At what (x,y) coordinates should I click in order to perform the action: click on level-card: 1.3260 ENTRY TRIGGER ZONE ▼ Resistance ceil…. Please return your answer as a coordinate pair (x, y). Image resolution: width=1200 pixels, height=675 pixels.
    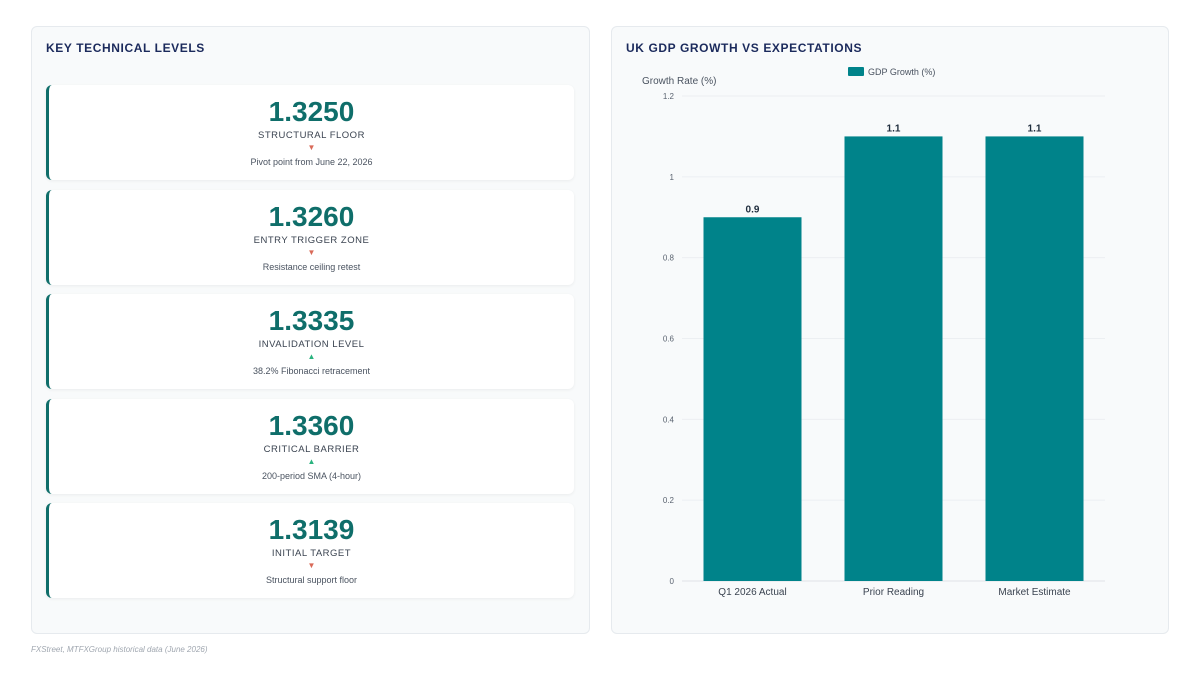
    Looking at the image, I should click on (310, 237).